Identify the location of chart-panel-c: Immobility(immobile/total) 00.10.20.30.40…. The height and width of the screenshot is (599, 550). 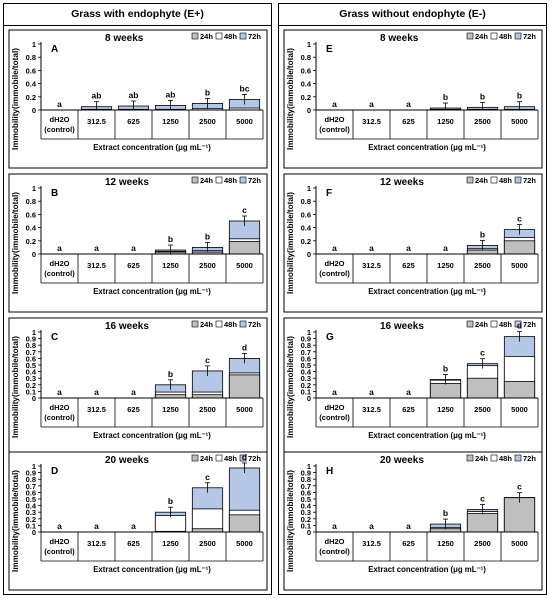
(138, 387).